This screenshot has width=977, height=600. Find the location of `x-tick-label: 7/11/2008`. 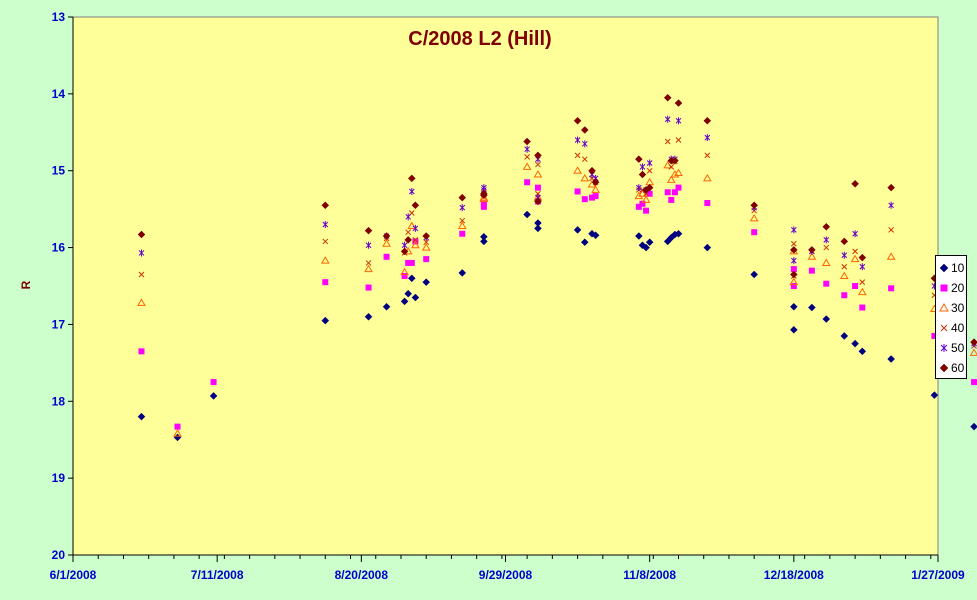

x-tick-label: 7/11/2008 is located at coordinates (217, 575).